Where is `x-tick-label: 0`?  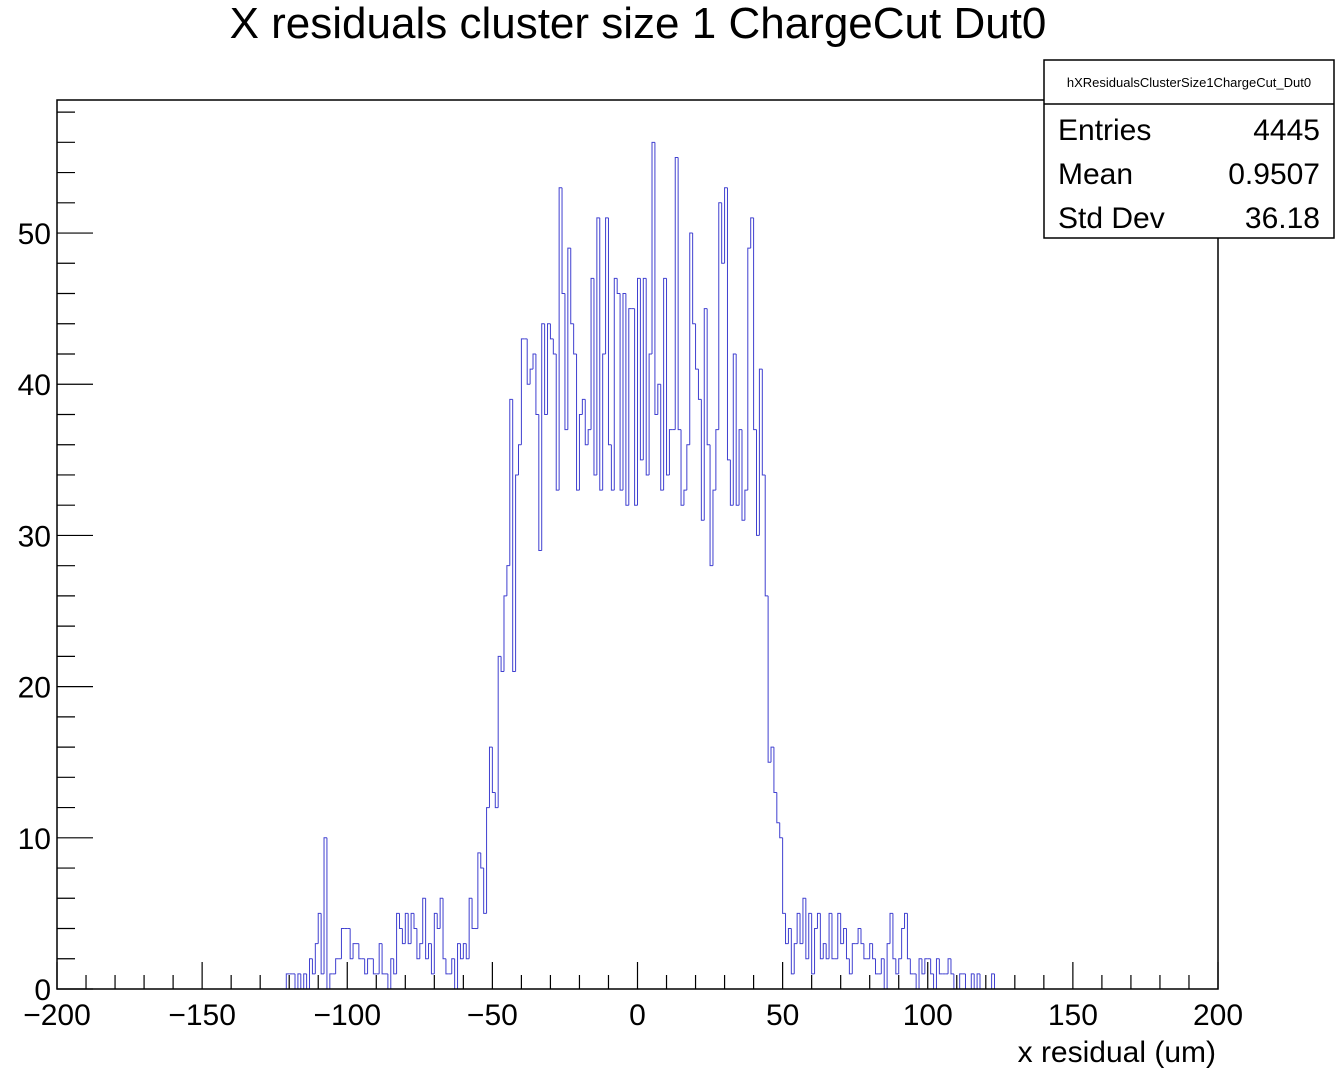
x-tick-label: 0 is located at coordinates (637, 1015).